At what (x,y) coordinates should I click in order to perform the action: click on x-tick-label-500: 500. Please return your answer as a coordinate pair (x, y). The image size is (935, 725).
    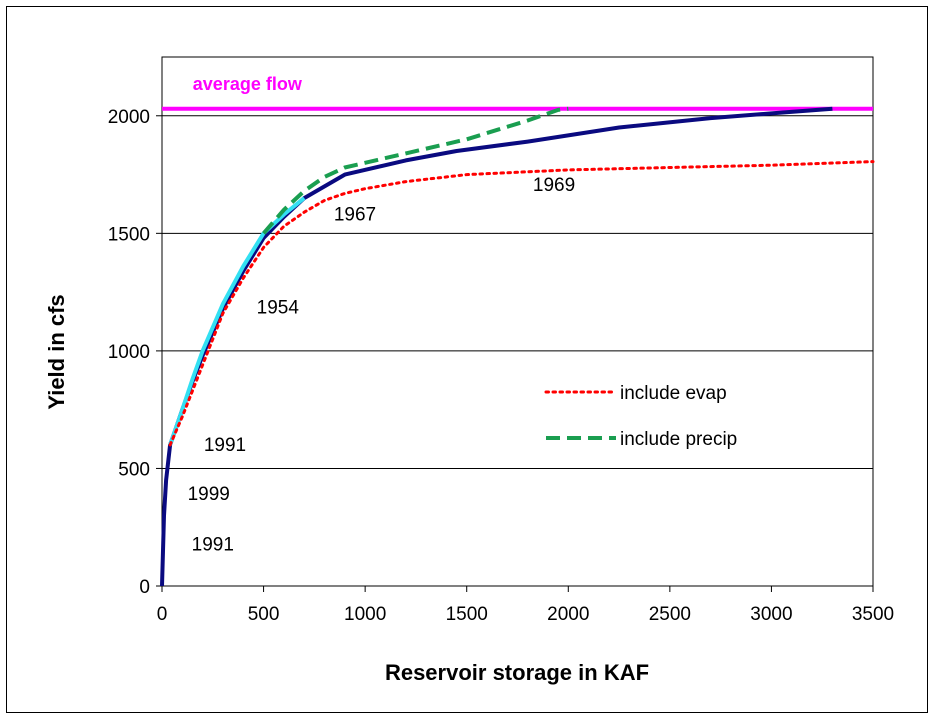
    Looking at the image, I should click on (264, 614).